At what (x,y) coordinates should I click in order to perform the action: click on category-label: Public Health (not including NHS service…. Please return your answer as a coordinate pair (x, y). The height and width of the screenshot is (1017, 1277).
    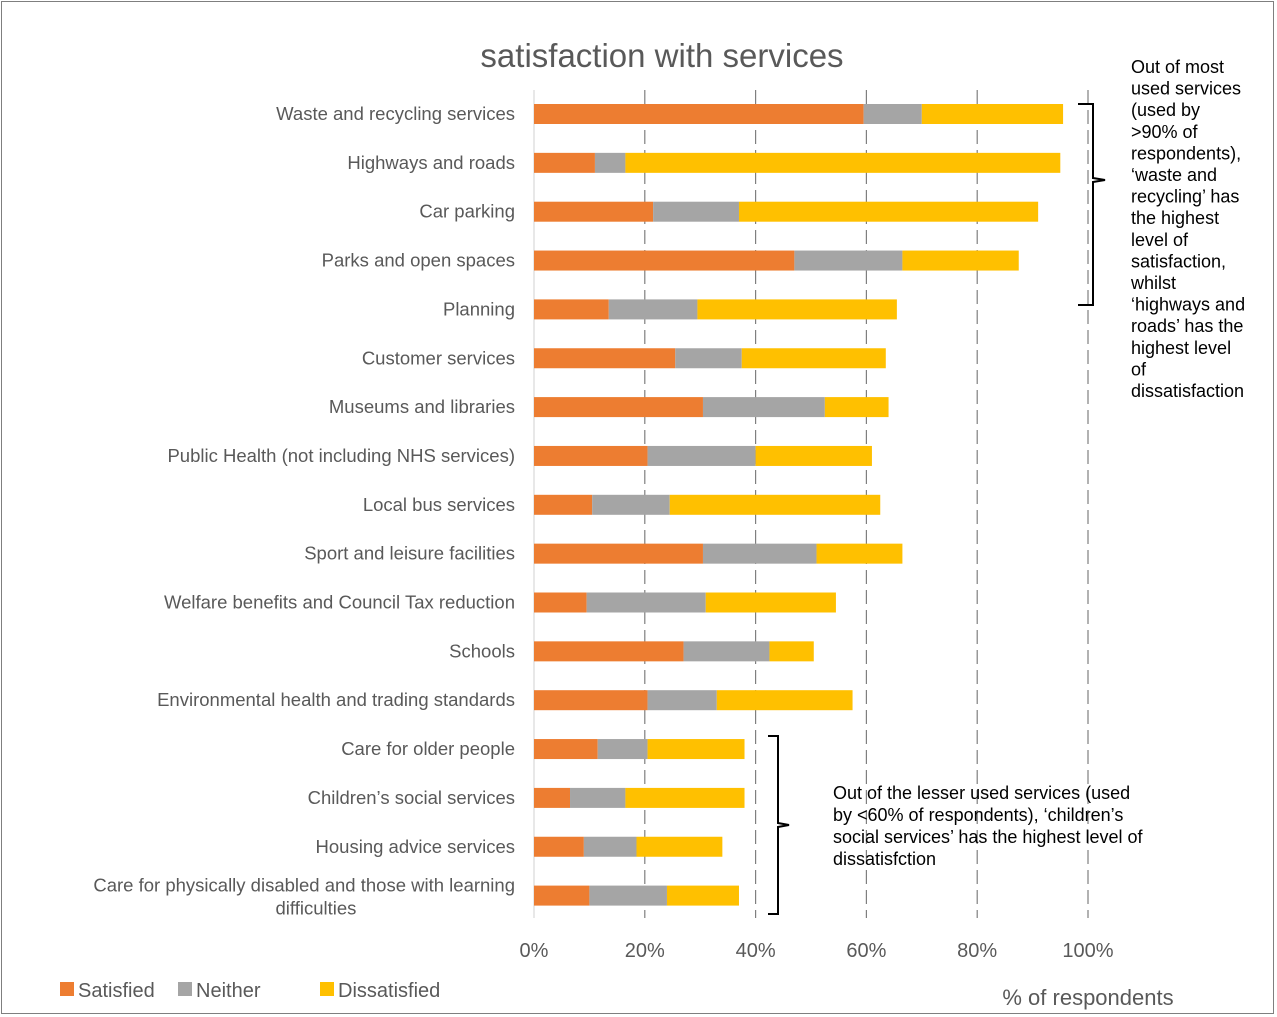
    Looking at the image, I should click on (341, 455).